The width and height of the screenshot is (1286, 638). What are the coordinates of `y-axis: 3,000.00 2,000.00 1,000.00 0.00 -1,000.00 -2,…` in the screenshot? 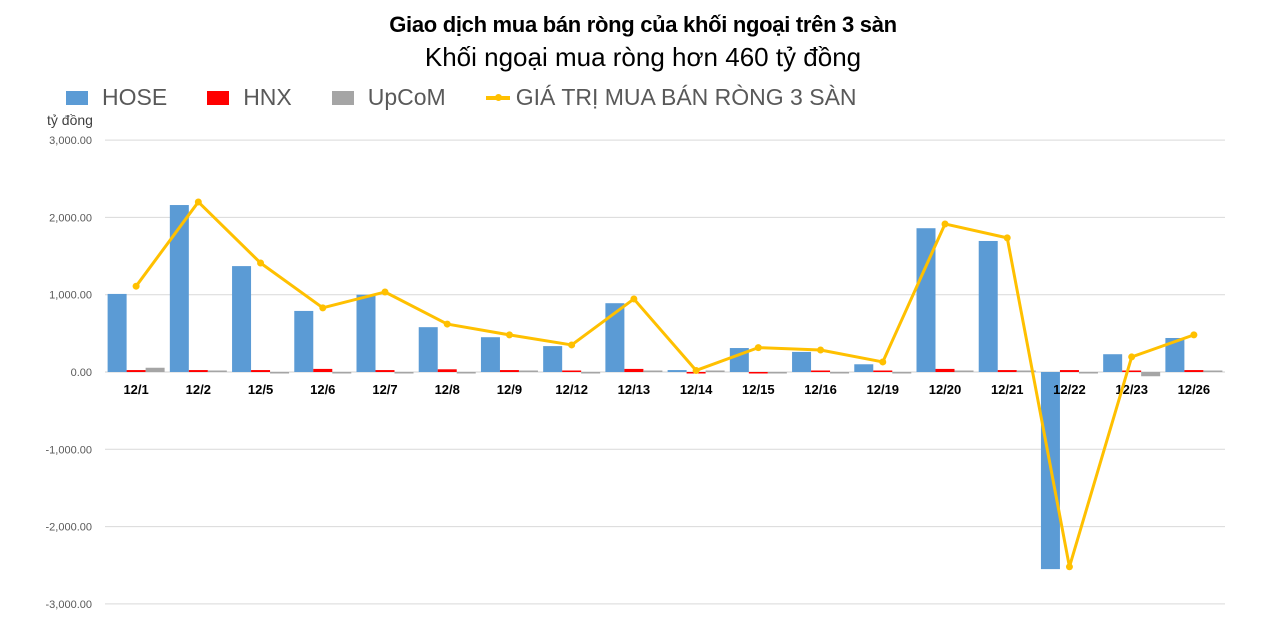 It's located at (69, 373).